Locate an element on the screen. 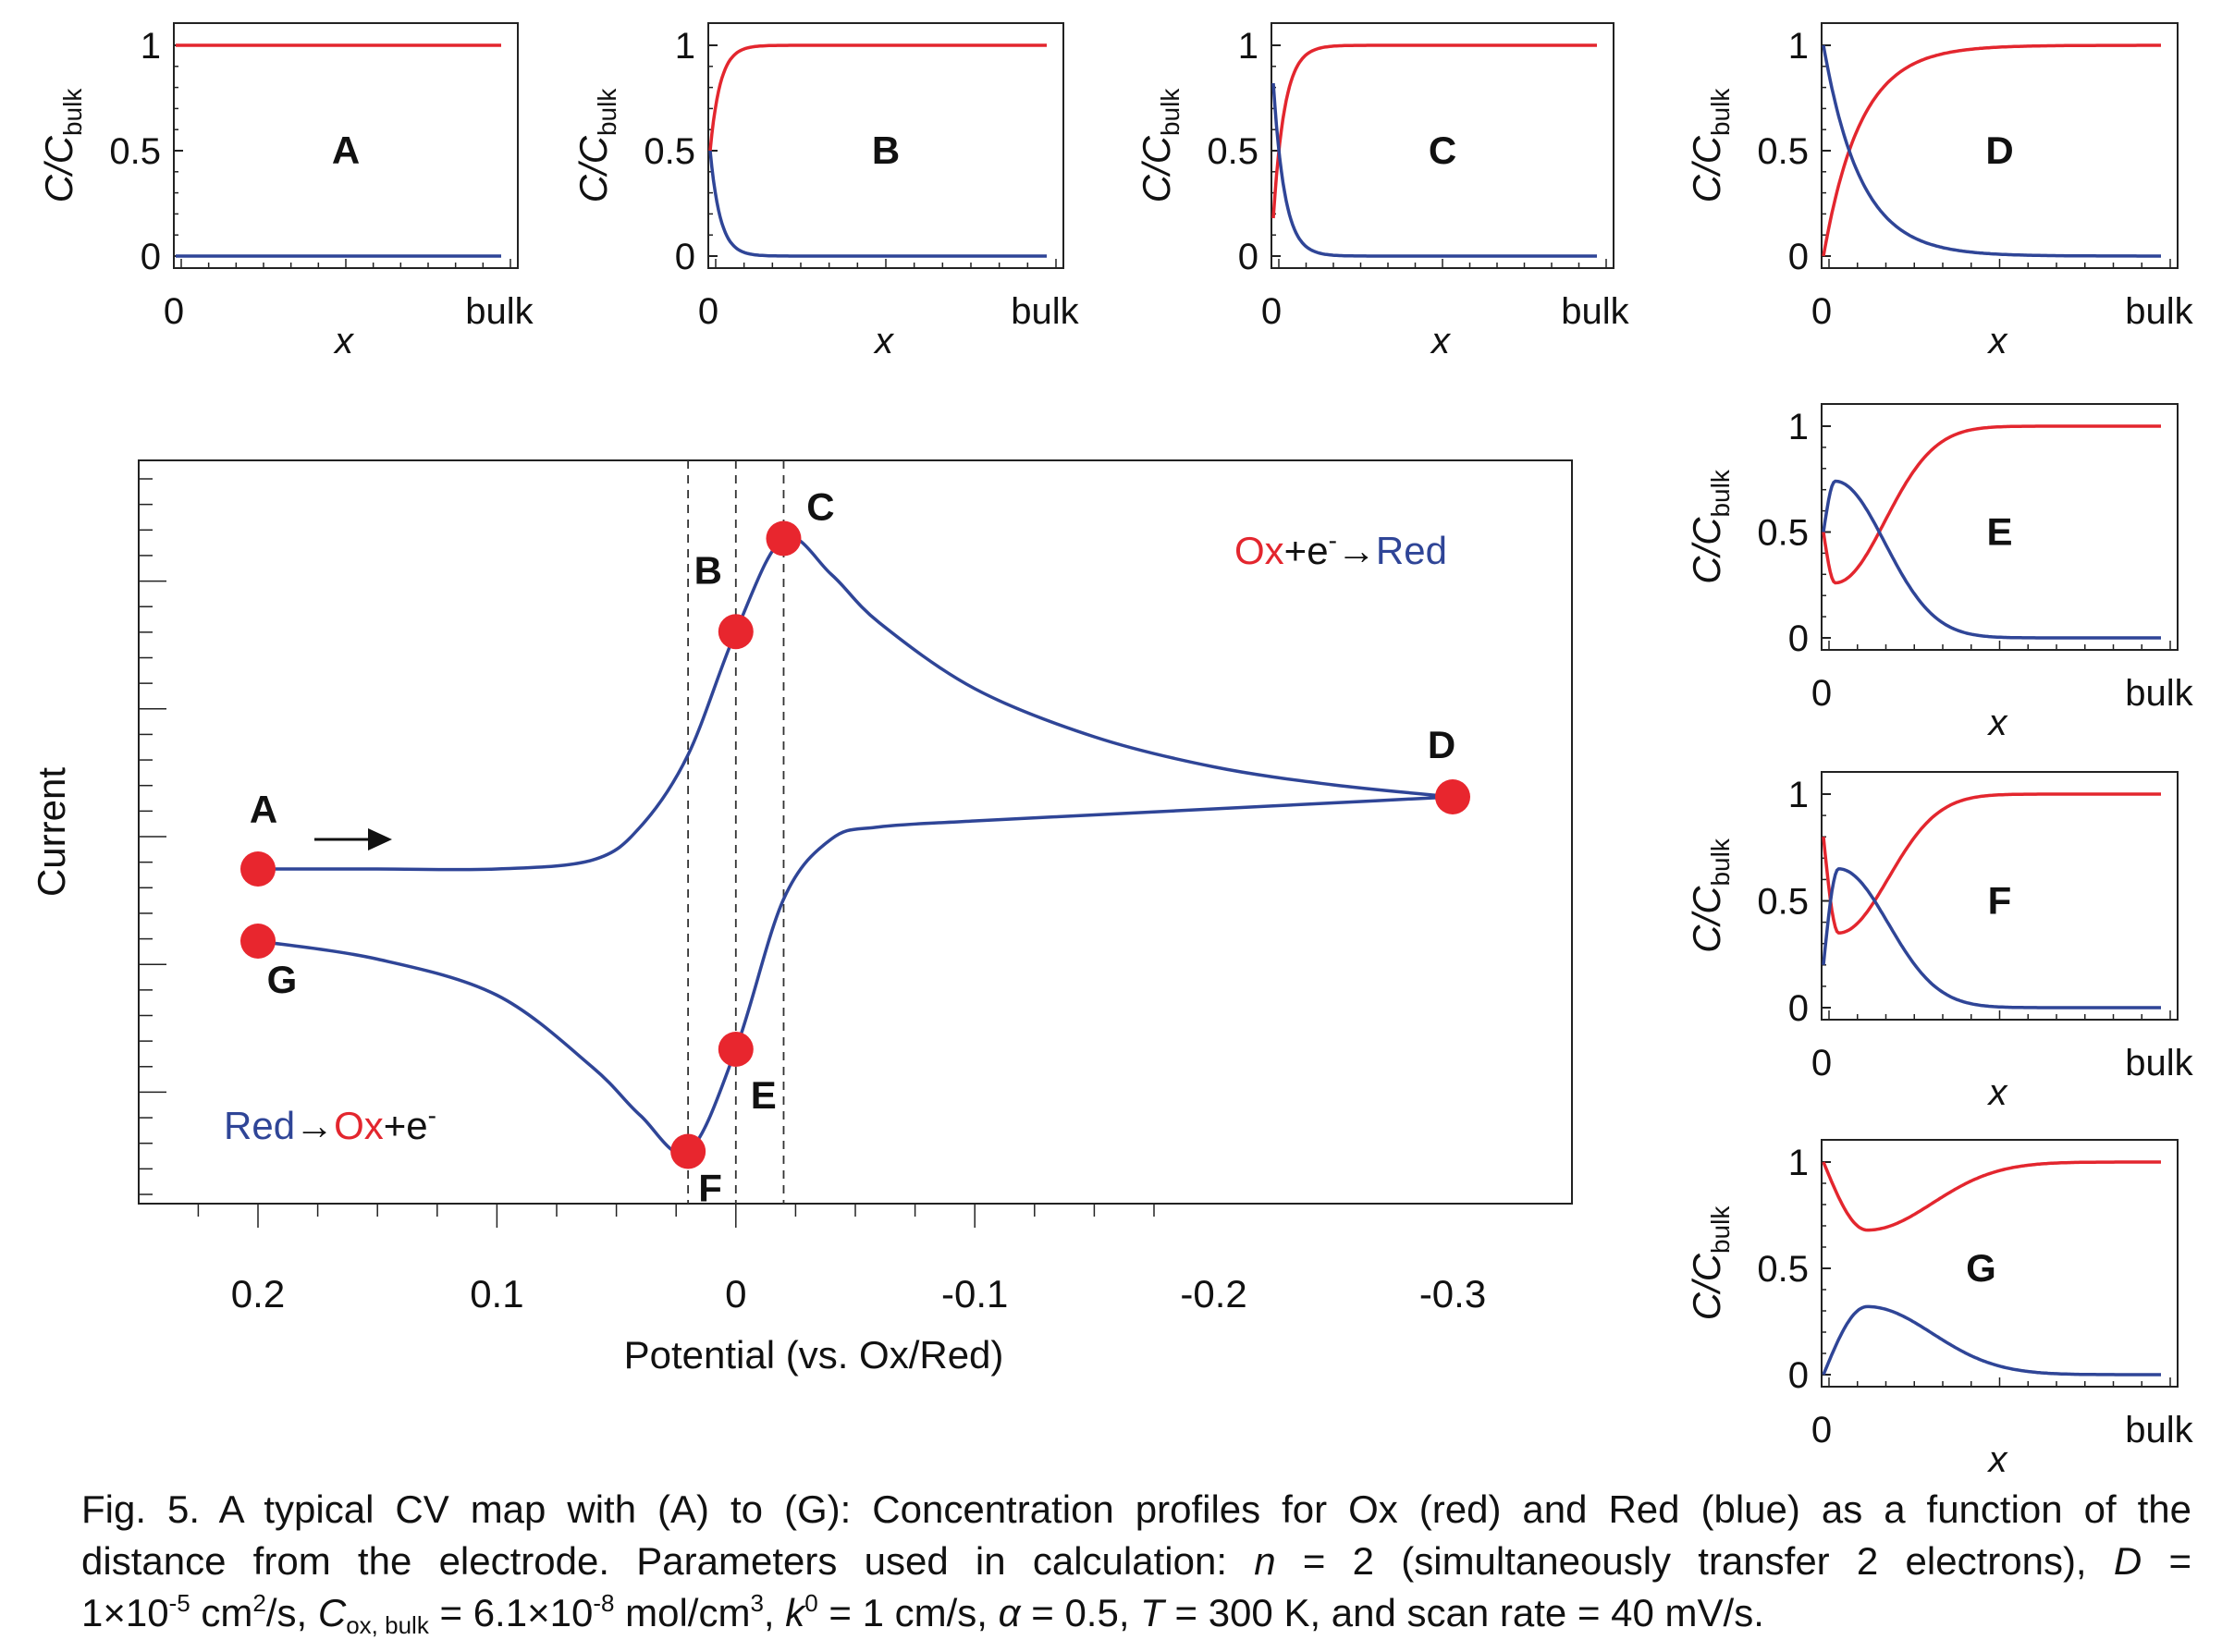 The width and height of the screenshot is (2222, 1652). profile-panel-label: G is located at coordinates (1981, 1268).